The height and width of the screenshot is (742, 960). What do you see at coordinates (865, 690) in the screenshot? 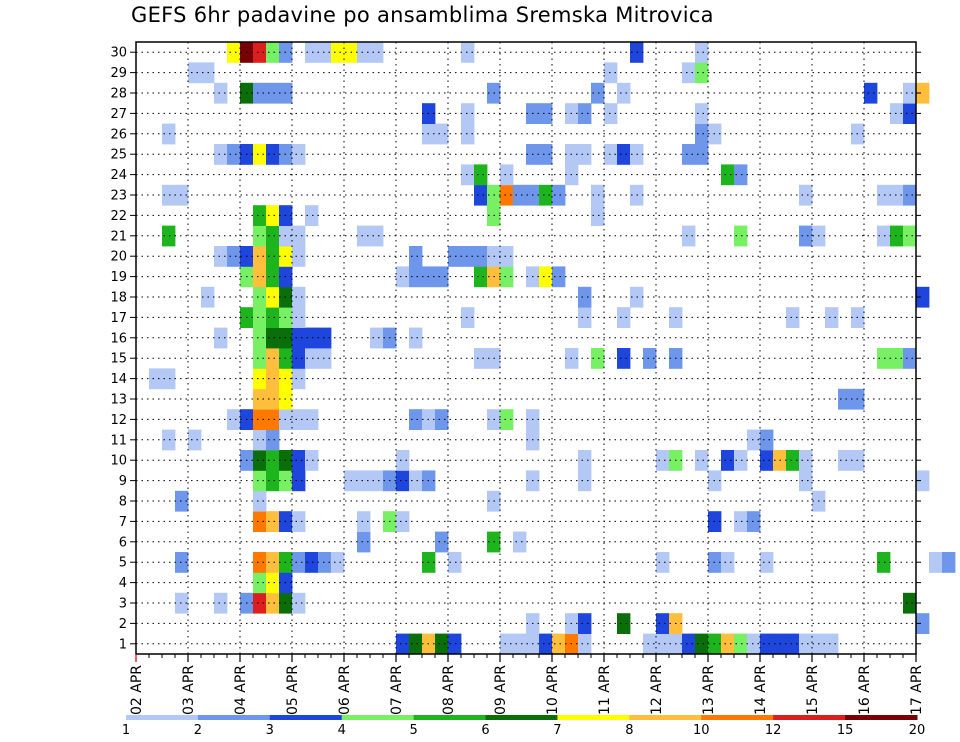
I see `x-tick-label: 16 APR` at bounding box center [865, 690].